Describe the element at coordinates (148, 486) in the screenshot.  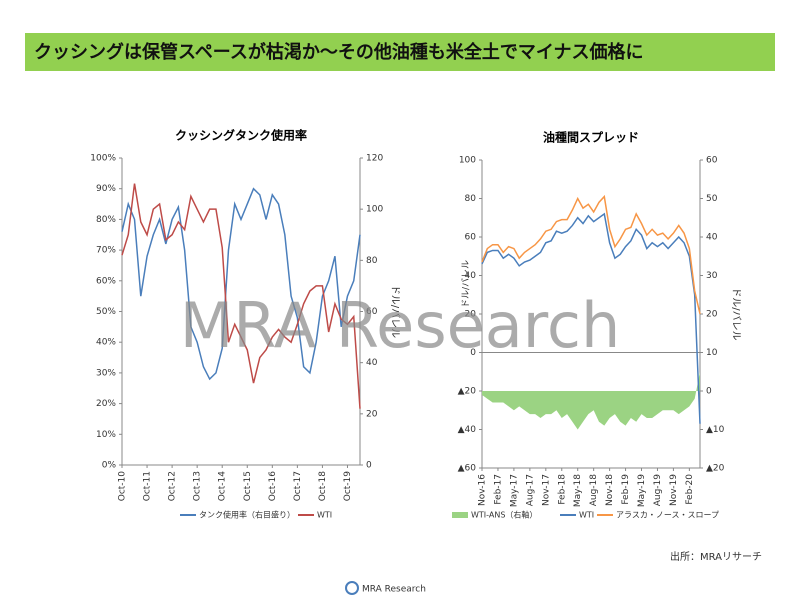
I see `x-tick-label: Oct-11` at that location.